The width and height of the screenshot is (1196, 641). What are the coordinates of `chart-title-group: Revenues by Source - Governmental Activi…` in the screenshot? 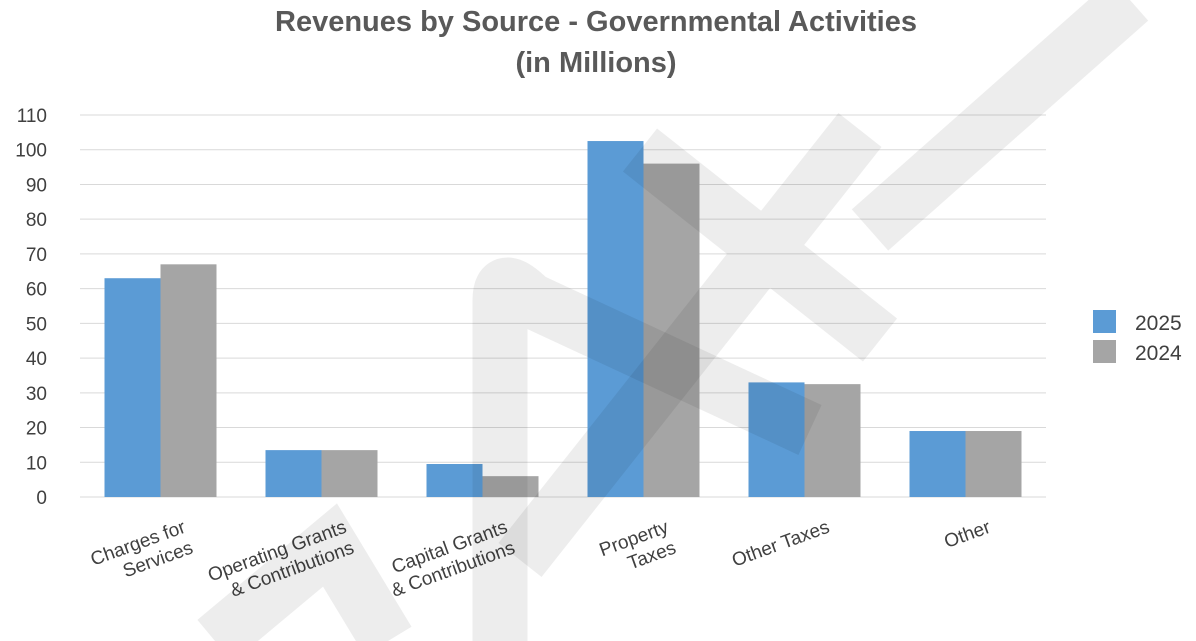 It's located at (596, 42).